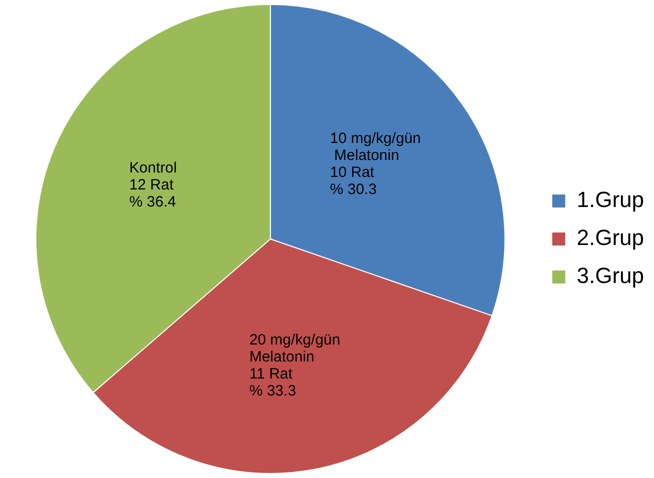 This screenshot has height=478, width=654. What do you see at coordinates (610, 237) in the screenshot?
I see `legend-label: 2.Grup` at bounding box center [610, 237].